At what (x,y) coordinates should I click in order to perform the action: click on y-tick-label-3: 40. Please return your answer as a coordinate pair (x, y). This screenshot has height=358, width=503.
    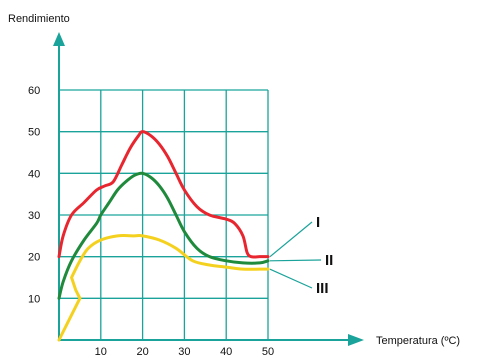
    Looking at the image, I should click on (34, 174).